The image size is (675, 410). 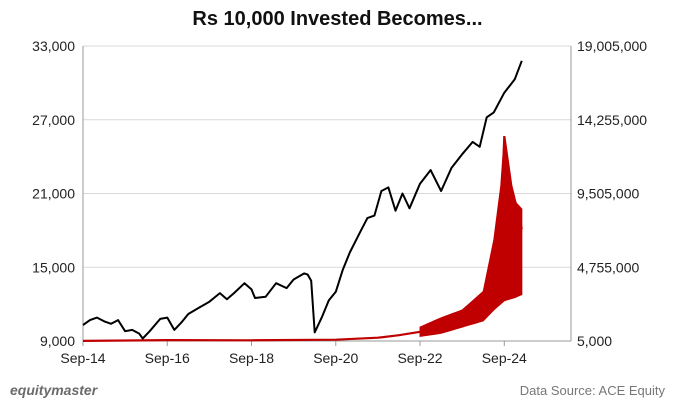 I want to click on red-series-band, so click(x=471, y=236).